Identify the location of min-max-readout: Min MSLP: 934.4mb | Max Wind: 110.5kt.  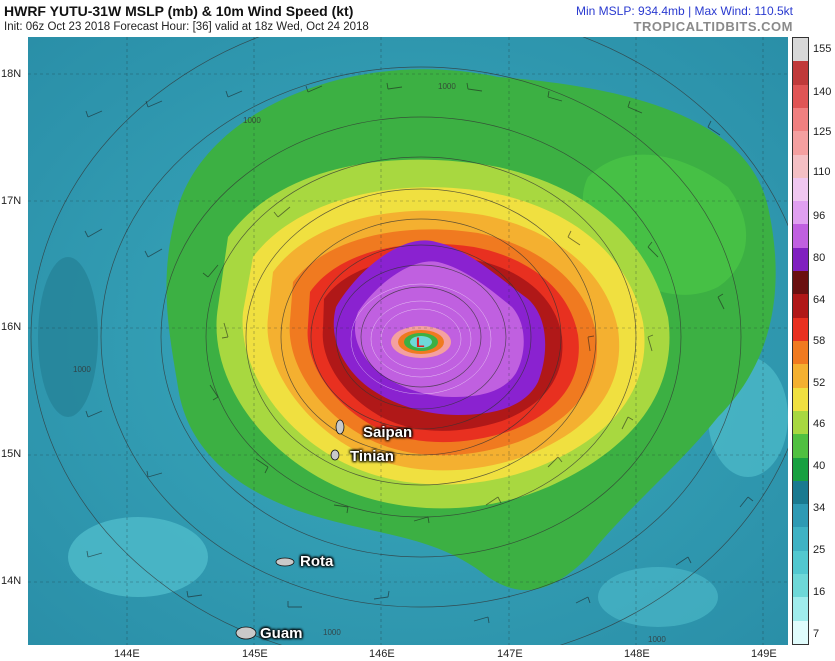
(684, 11).